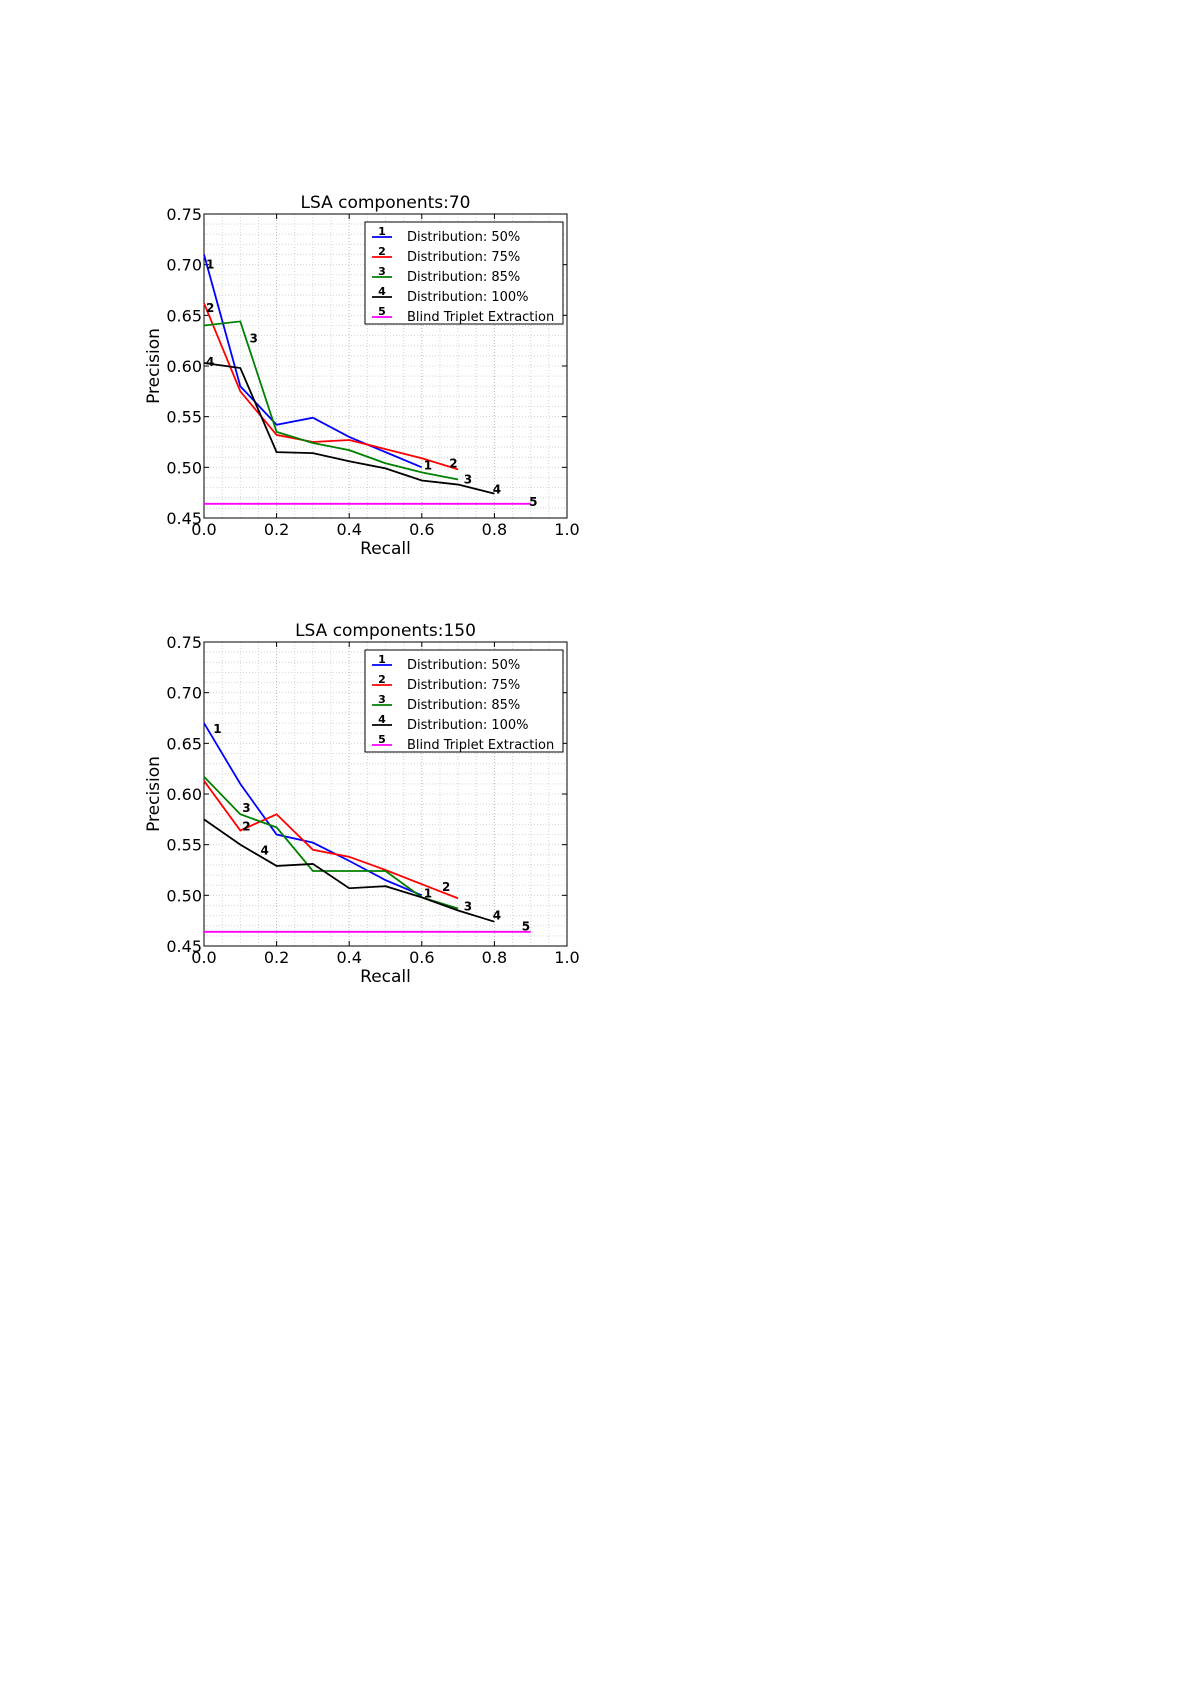 This screenshot has height=1684, width=1191. What do you see at coordinates (386, 203) in the screenshot?
I see `chart-title: LSA components:70` at bounding box center [386, 203].